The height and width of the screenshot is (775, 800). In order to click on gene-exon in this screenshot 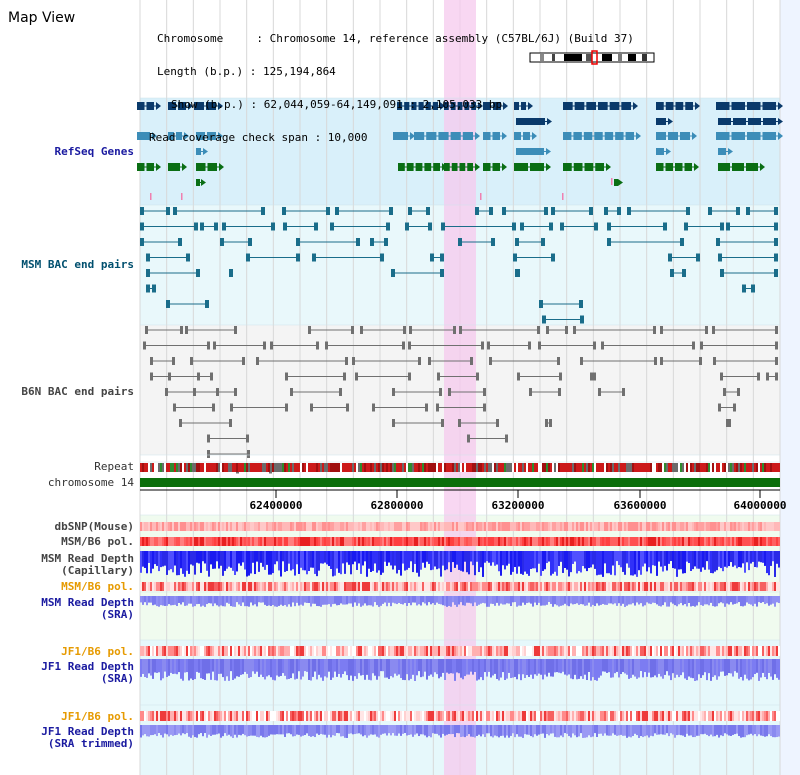, I will do `click(537, 167)`.